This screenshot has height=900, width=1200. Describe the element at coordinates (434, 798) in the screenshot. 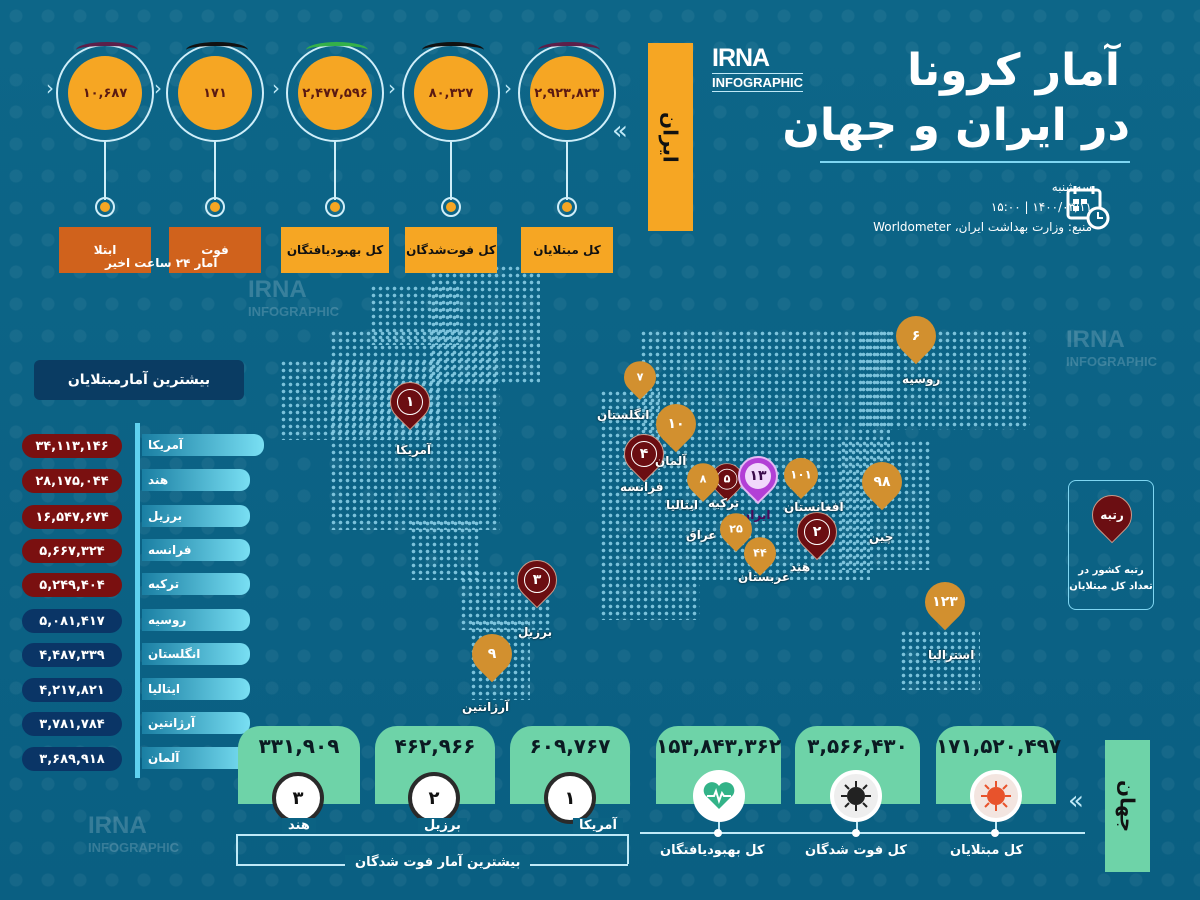

I see `rank-badge-2: ۲` at that location.